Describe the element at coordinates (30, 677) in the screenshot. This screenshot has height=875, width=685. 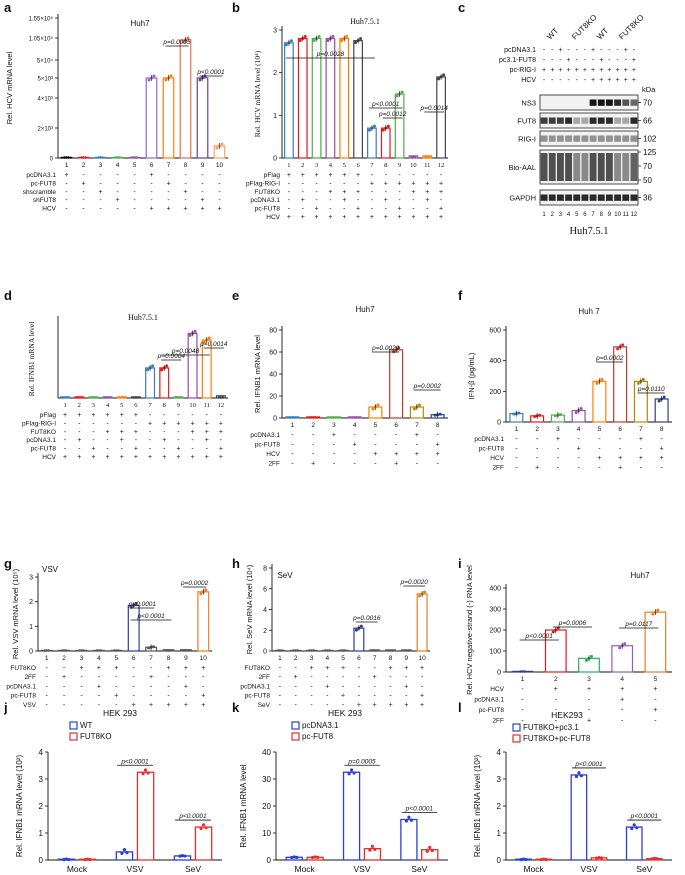
I see `chart-g-condition-label: 2FF` at that location.